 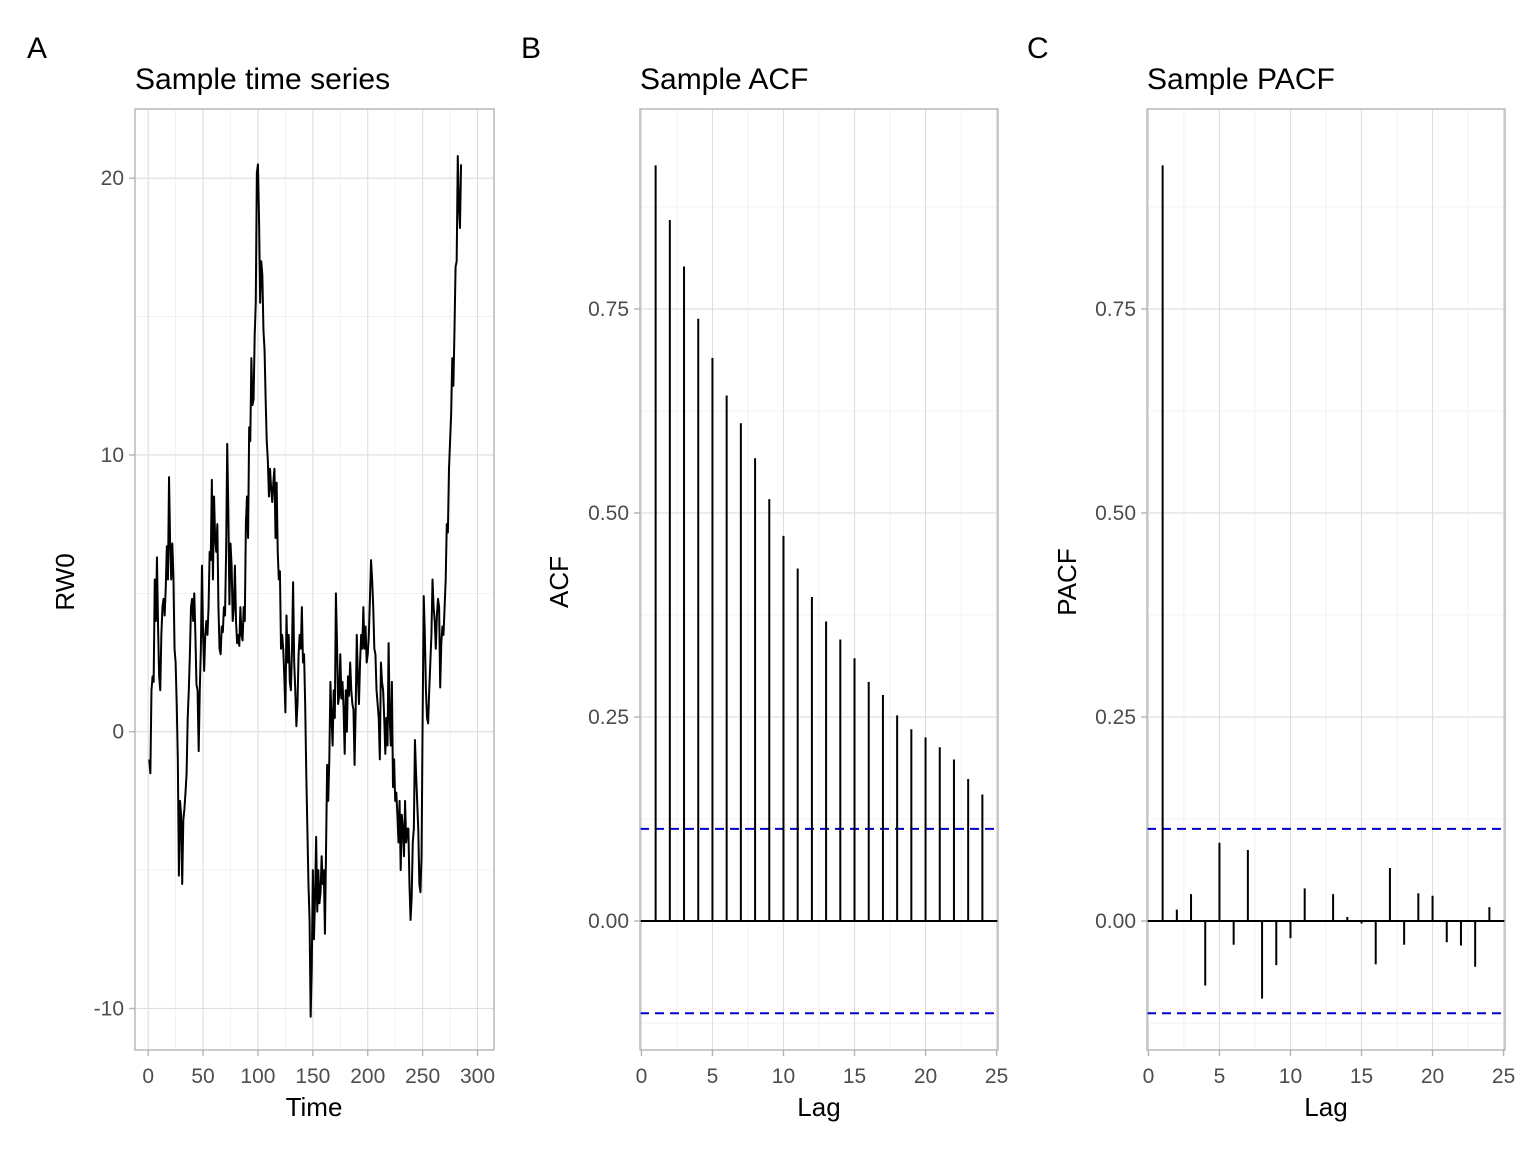 I want to click on pacf-y-tick-label: 0.00, so click(x=1115, y=921).